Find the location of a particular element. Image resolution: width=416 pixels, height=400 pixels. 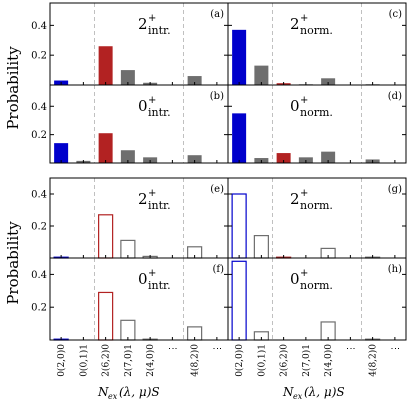

panel-tag: (b) is located at coordinates (217, 96).